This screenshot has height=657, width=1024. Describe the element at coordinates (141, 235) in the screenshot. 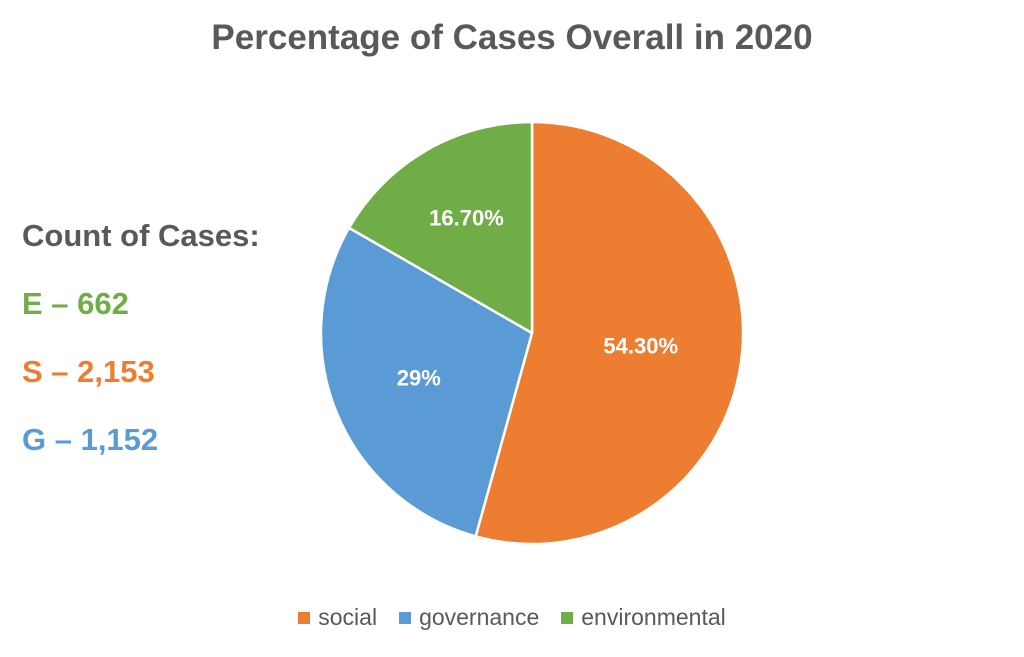

I see `count-heading: Count of Cases:` at that location.